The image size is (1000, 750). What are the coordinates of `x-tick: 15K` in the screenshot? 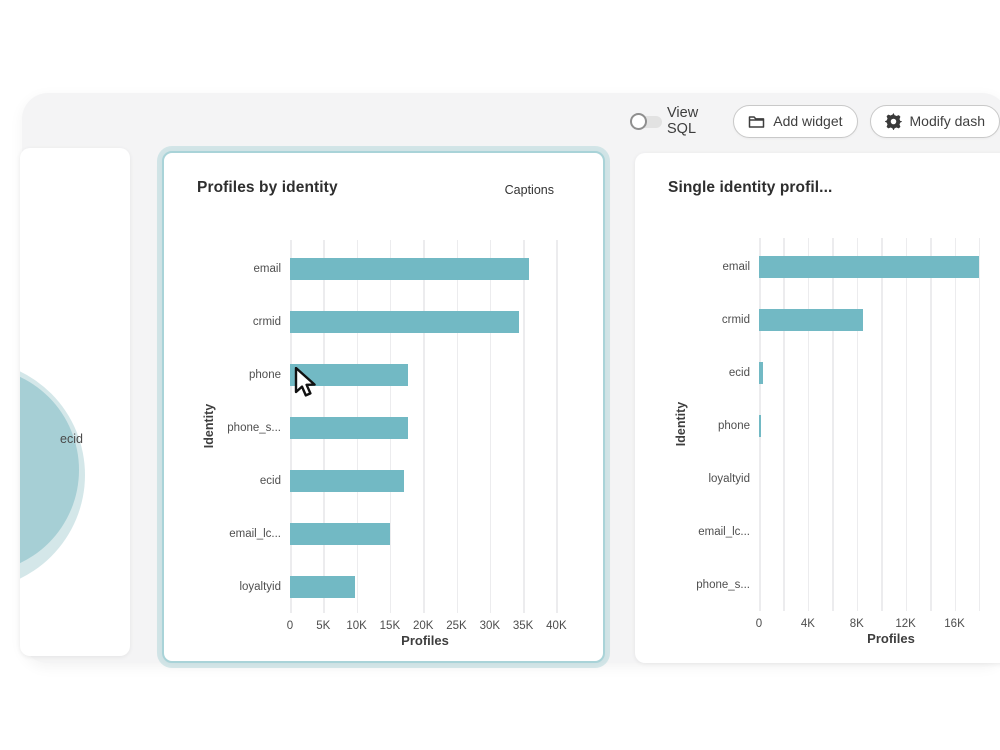 It's located at (390, 626).